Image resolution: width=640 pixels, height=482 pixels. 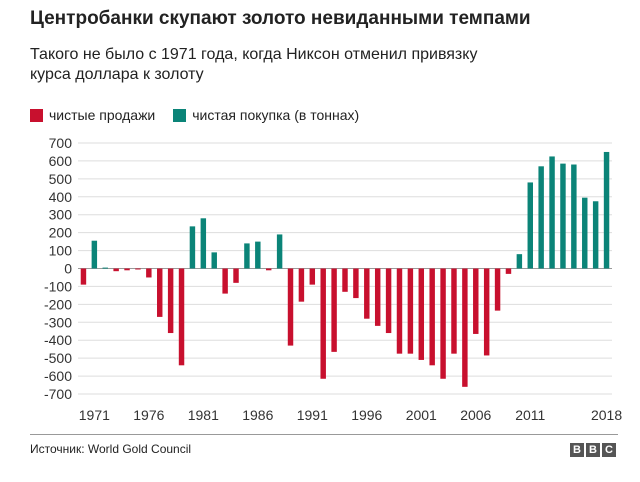 What do you see at coordinates (606, 415) in the screenshot?
I see `x-tick-label: 2018` at bounding box center [606, 415].